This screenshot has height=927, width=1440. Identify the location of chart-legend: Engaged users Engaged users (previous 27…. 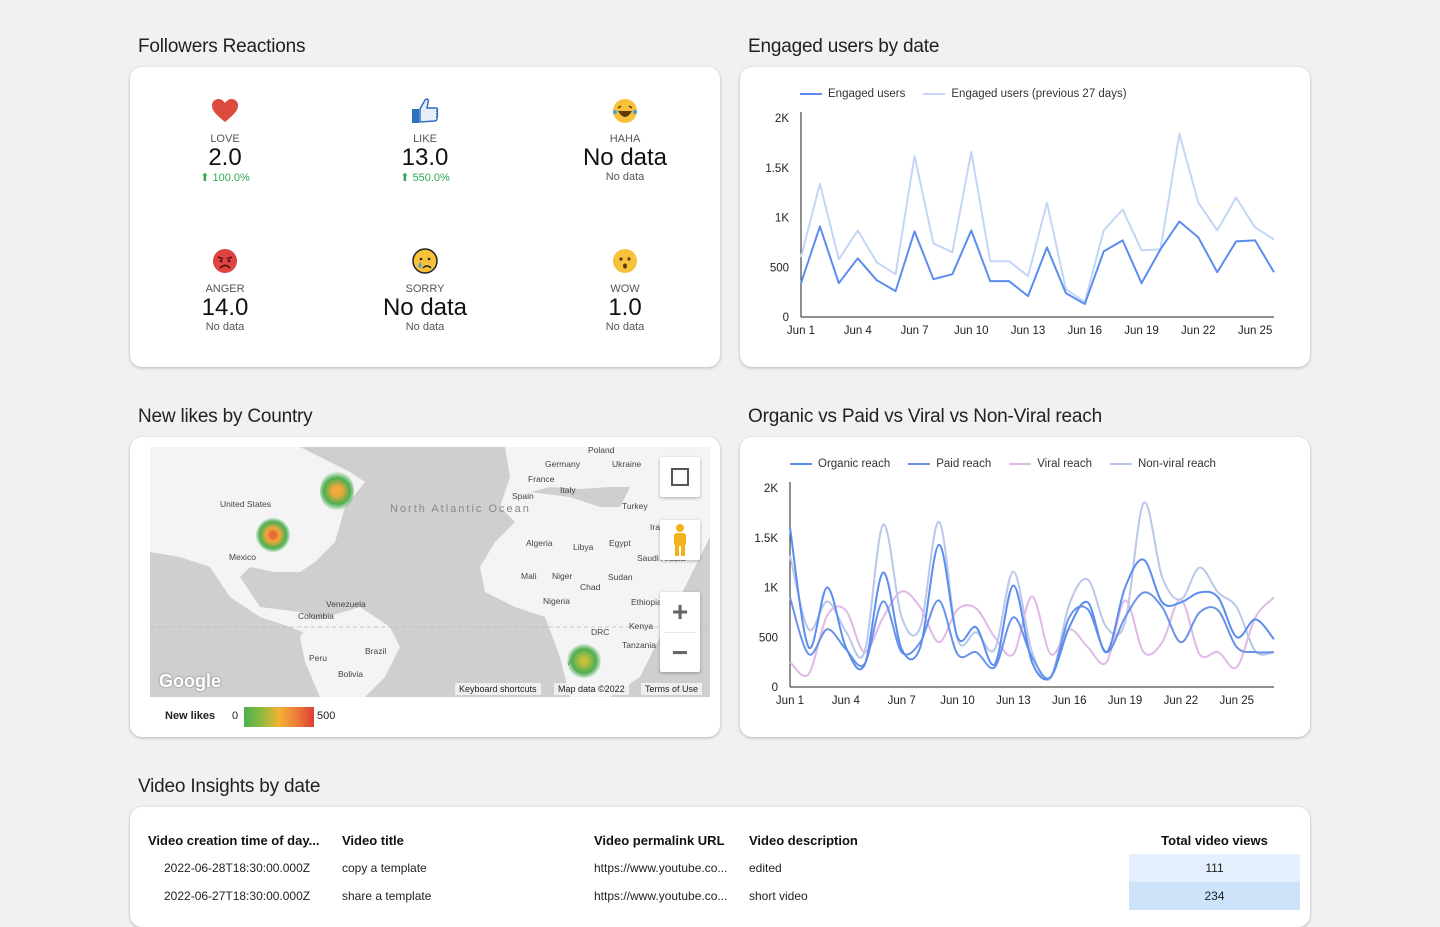
(963, 94).